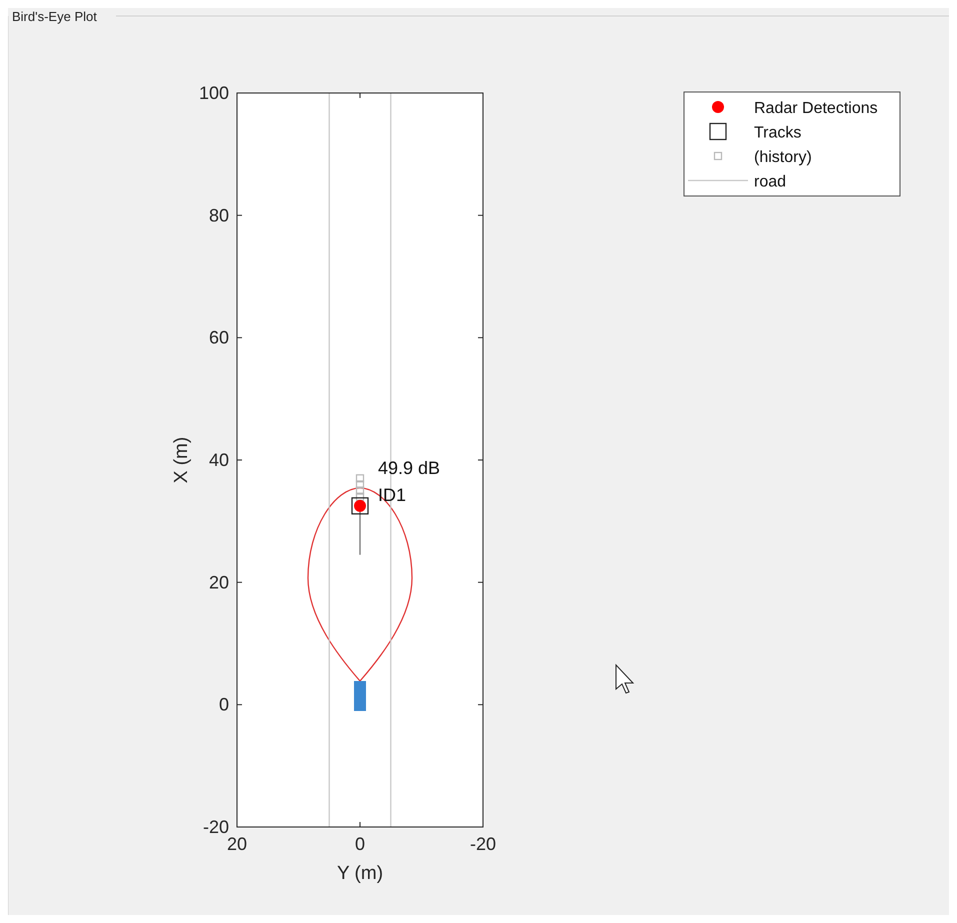 The height and width of the screenshot is (923, 957). Describe the element at coordinates (409, 468) in the screenshot. I see `annotation: 49.9 dB` at that location.